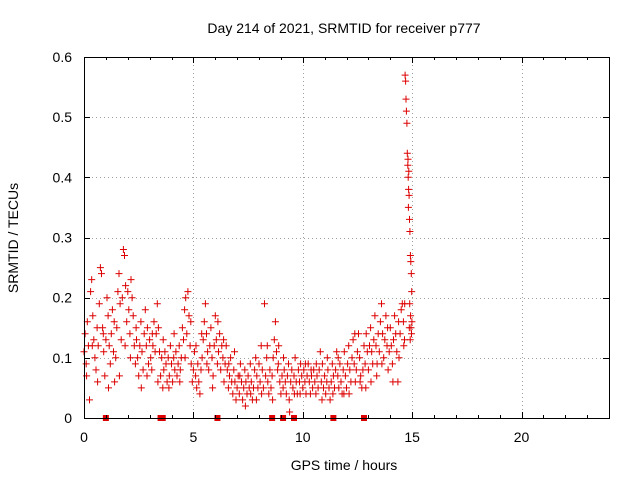 This screenshot has width=640, height=480. What do you see at coordinates (68, 418) in the screenshot?
I see `y-tick-label: 0` at bounding box center [68, 418].